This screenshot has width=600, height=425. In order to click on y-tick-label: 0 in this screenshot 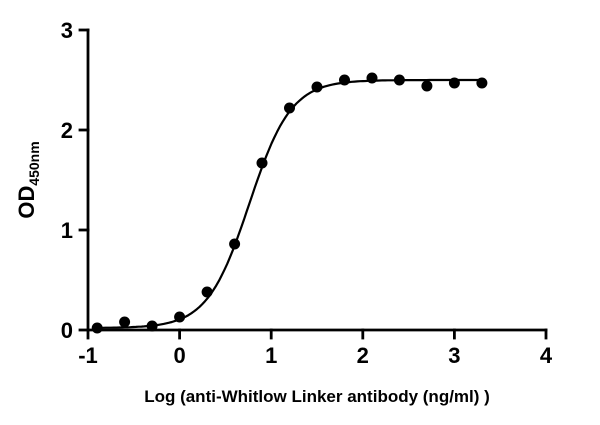, I will do `click(67, 330)`.